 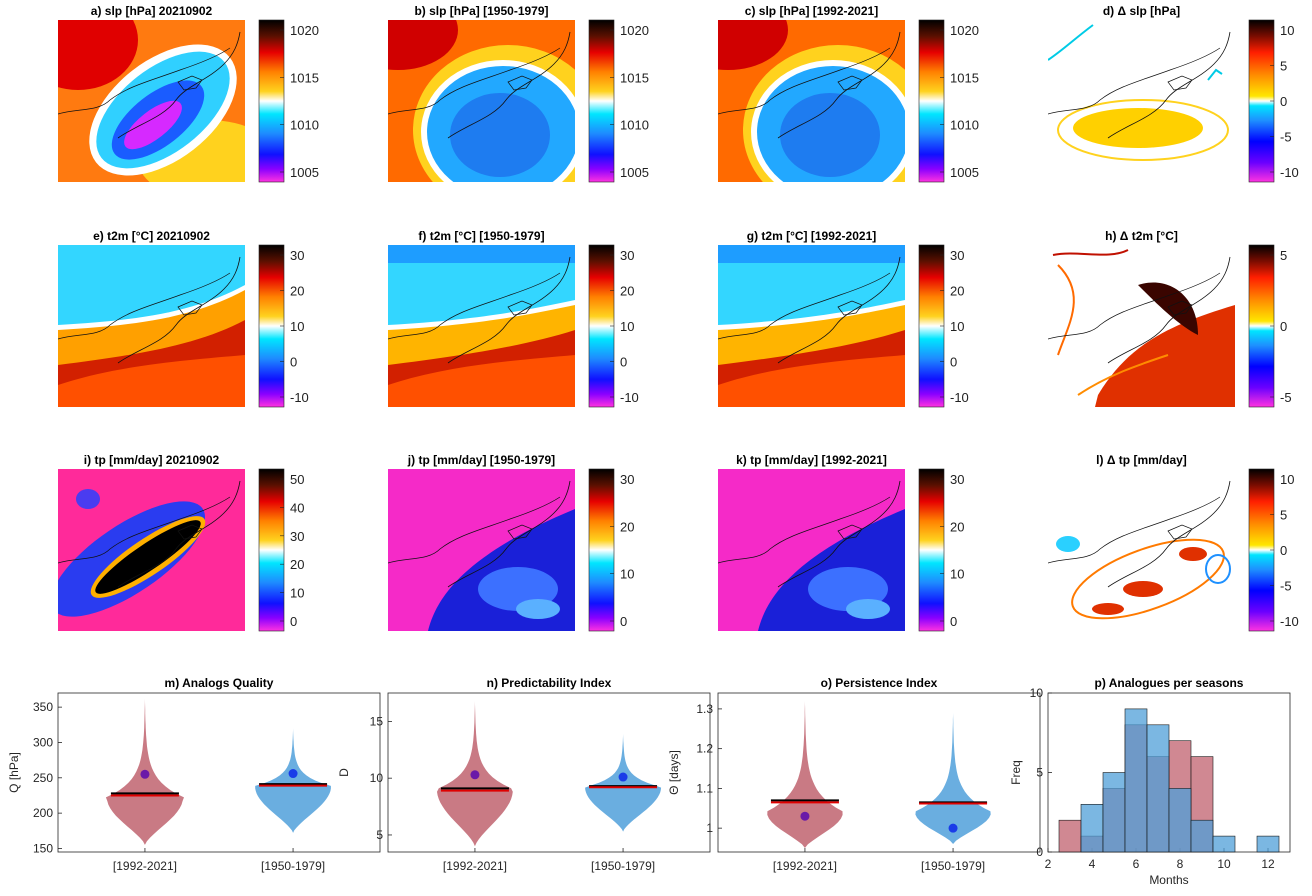 I want to click on colorbar-tick-label: 1015, so click(x=634, y=77).